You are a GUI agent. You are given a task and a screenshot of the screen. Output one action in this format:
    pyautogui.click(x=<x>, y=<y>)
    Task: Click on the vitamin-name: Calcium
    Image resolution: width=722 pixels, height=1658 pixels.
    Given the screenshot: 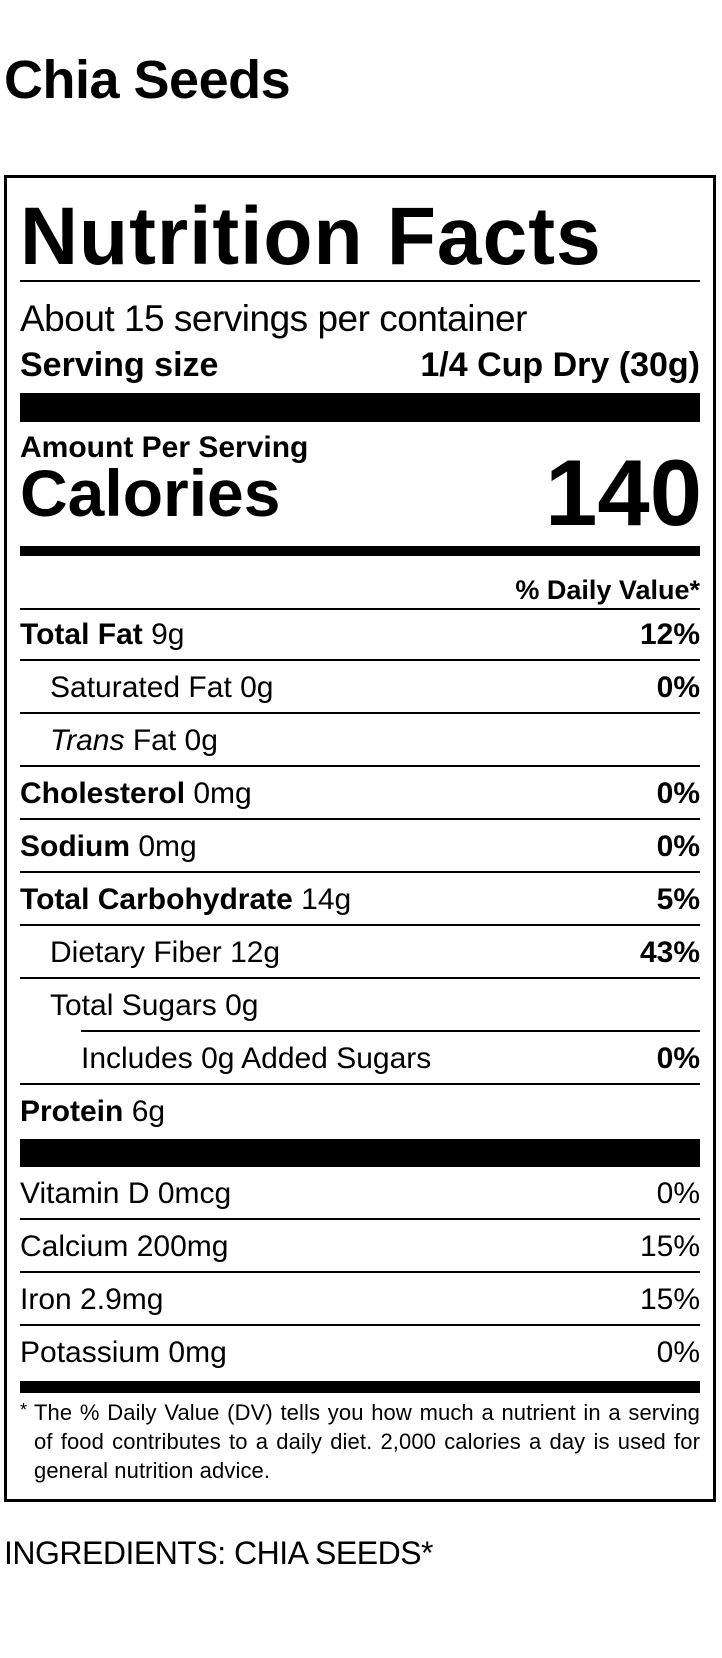 What is the action you would take?
    pyautogui.click(x=74, y=1246)
    